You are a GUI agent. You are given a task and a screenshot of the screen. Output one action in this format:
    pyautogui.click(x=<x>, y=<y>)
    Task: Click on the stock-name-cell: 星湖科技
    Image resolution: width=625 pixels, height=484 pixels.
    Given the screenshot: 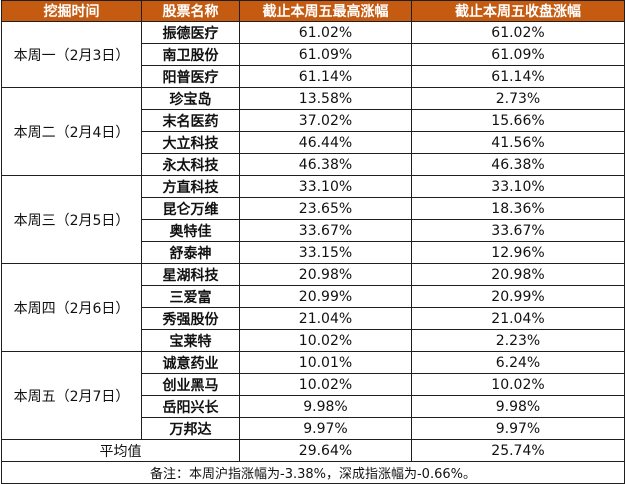 What is the action you would take?
    pyautogui.click(x=190, y=274)
    